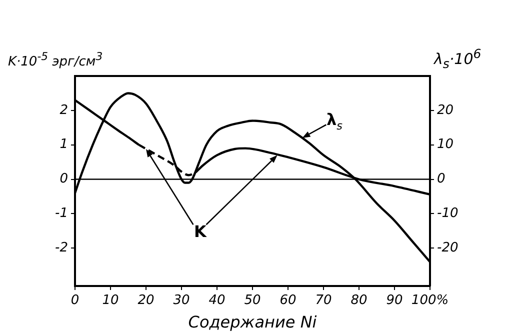 The image size is (521, 333). Describe the element at coordinates (447, 214) in the screenshot. I see `y2-tick-label: -10` at that location.